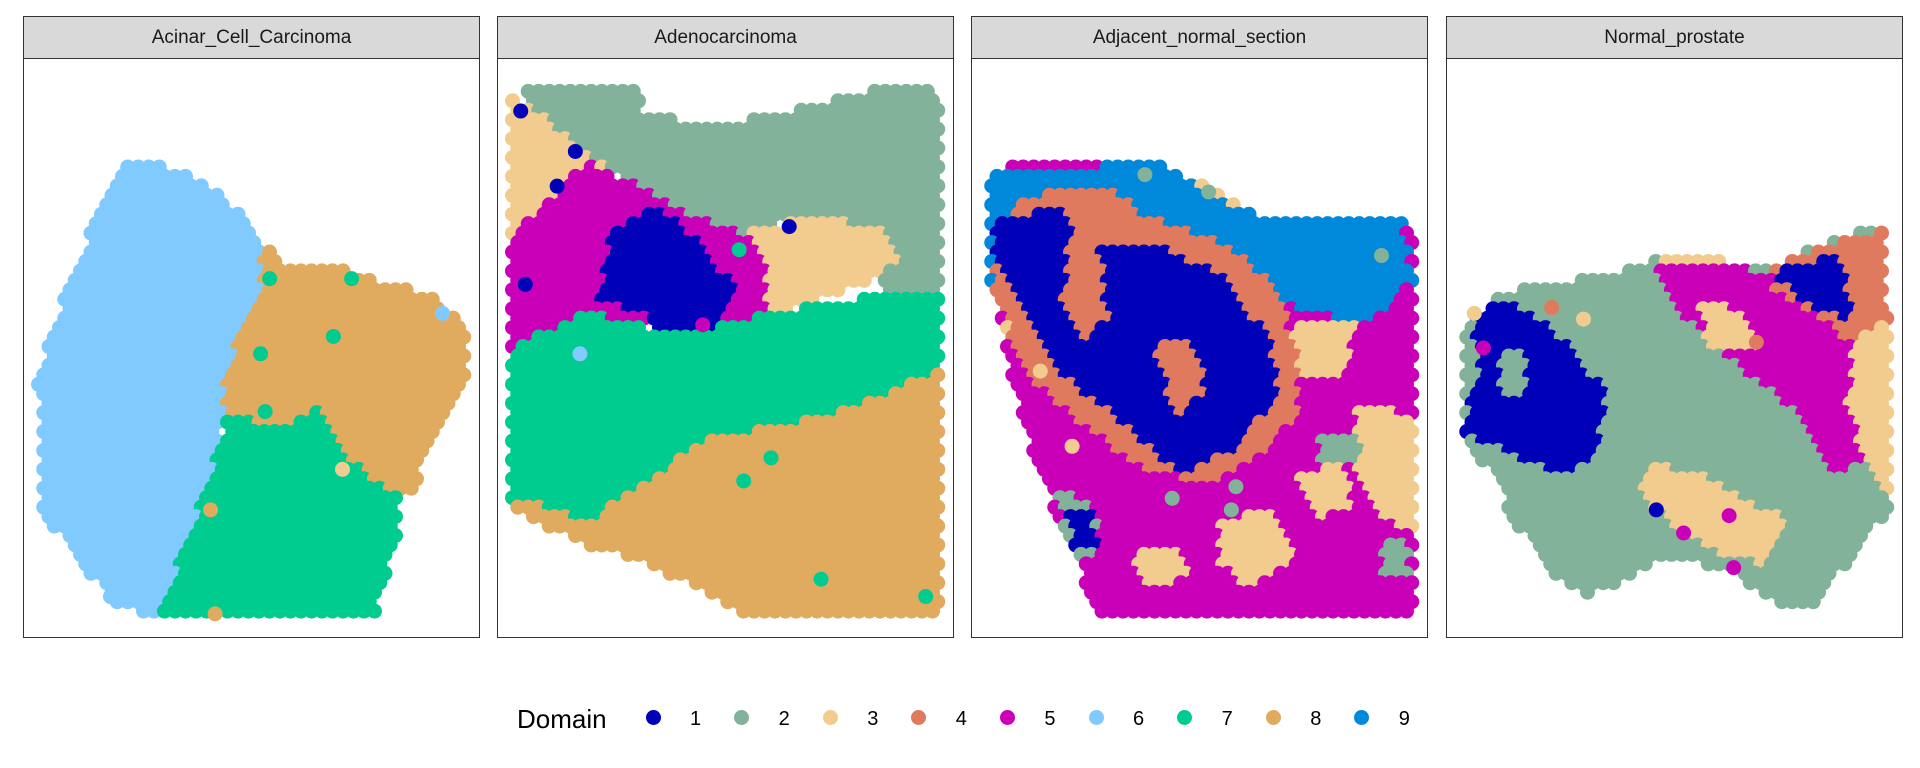 This screenshot has height=768, width=1920. What do you see at coordinates (1199, 37) in the screenshot?
I see `facet-strip-title: Adjacent_normal_section` at bounding box center [1199, 37].